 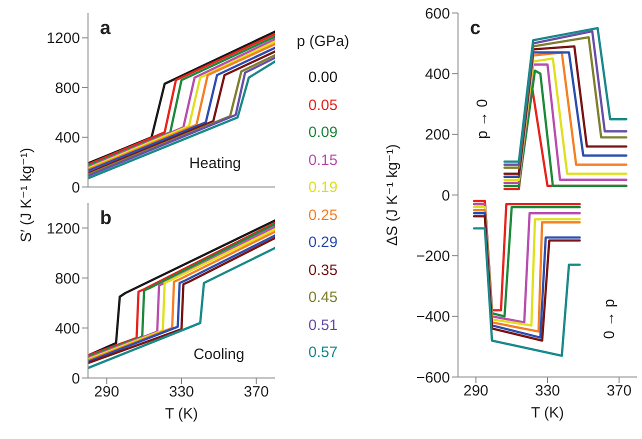 I want to click on y-tick-label: −200, so click(x=433, y=256).